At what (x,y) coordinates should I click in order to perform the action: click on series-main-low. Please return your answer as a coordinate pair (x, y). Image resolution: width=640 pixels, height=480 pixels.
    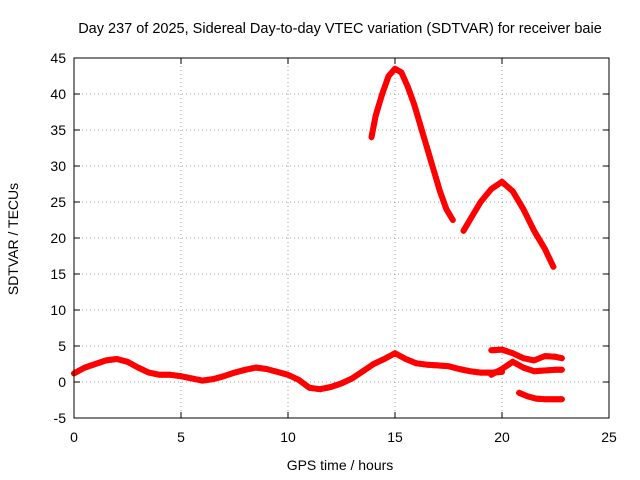
    Looking at the image, I should click on (288, 371).